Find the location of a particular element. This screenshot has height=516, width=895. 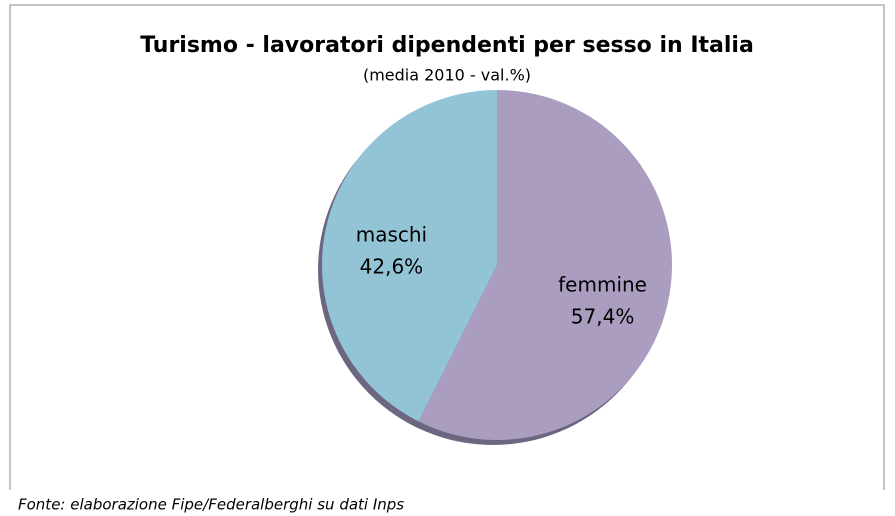

chart-subtitle: (media 2010 - val.%) is located at coordinates (447, 75).